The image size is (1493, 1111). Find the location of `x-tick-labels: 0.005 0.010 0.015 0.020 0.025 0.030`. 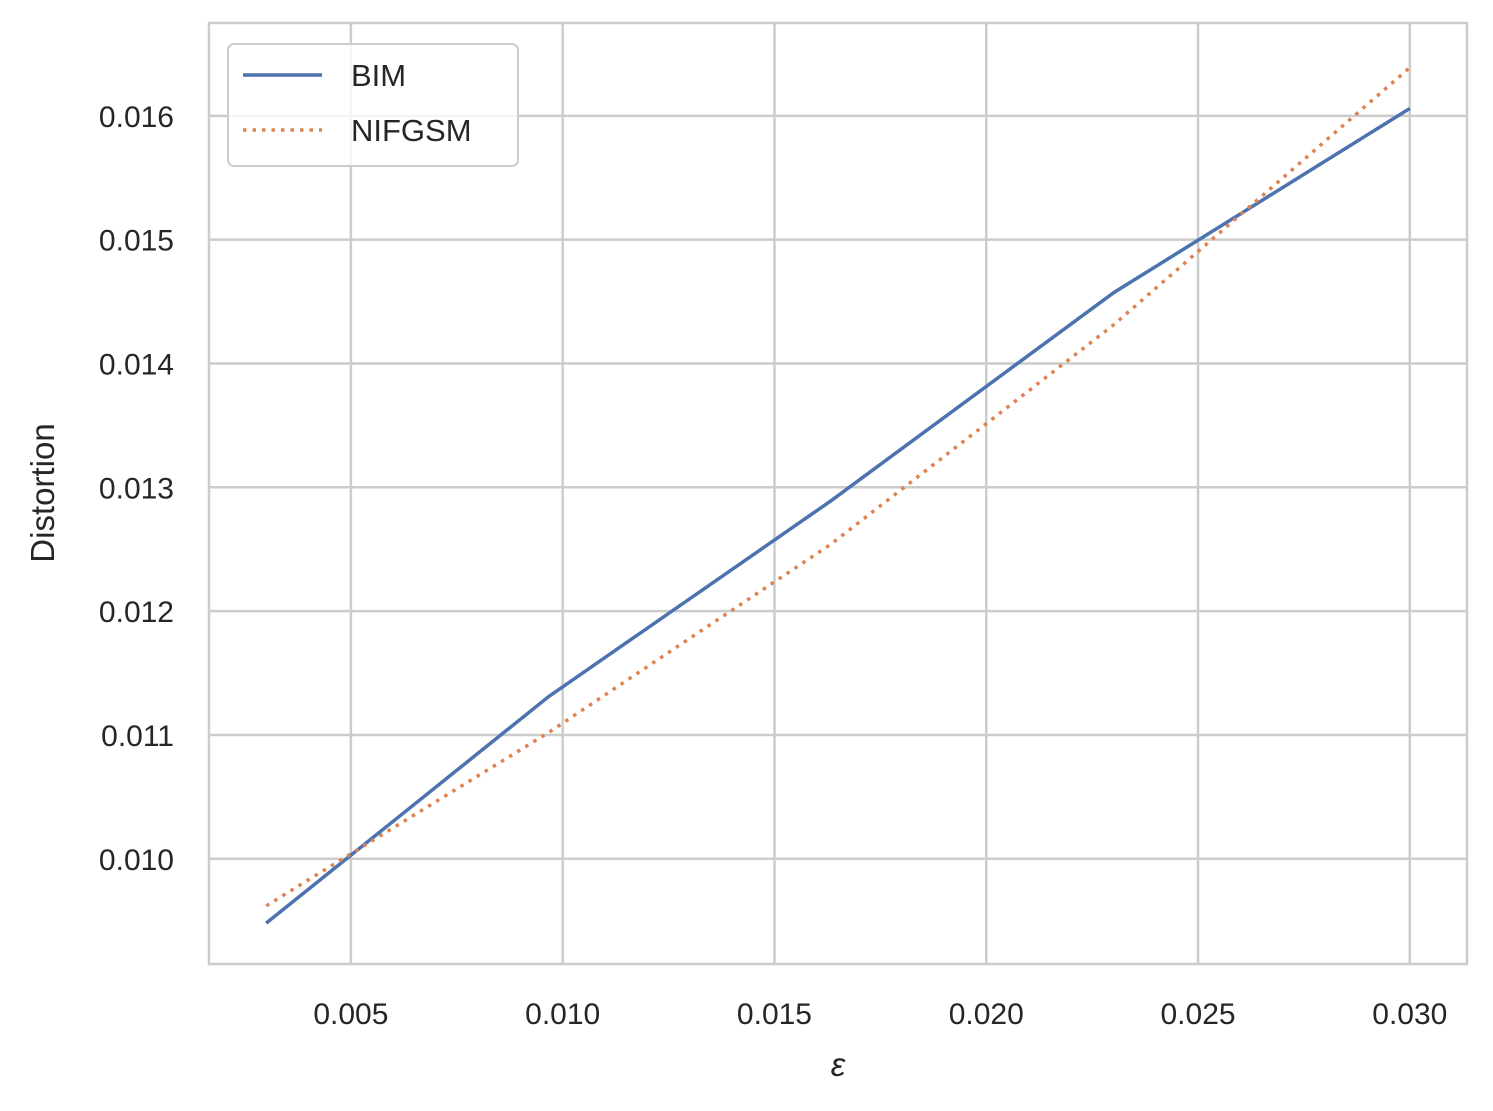

x-tick-labels: 0.005 0.010 0.015 0.020 0.025 0.030 is located at coordinates (880, 1014).